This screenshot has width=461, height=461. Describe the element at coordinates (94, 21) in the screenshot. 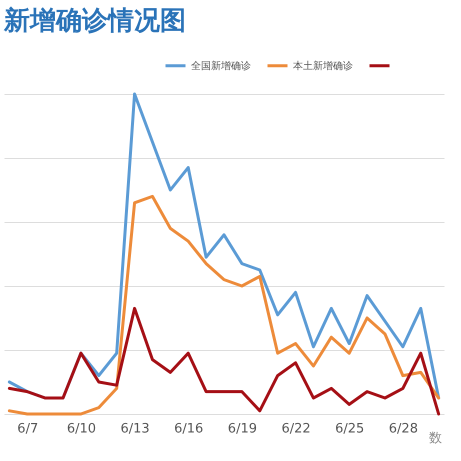

I see `chart-title: 新增确诊情况图` at that location.